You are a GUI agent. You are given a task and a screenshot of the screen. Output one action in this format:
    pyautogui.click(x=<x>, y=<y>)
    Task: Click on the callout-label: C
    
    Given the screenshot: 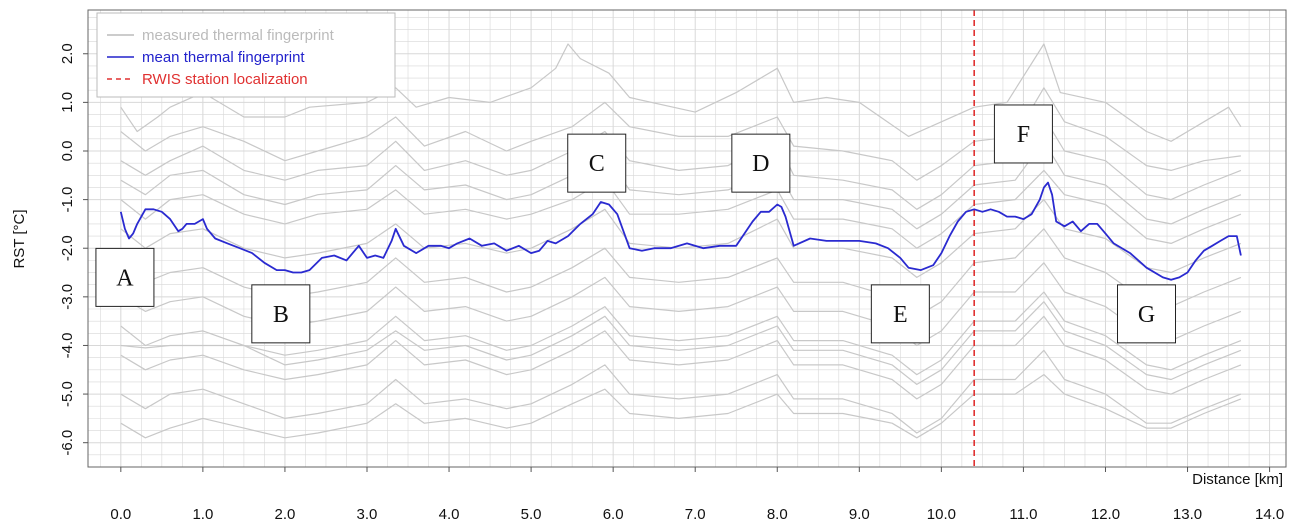 What is the action you would take?
    pyautogui.click(x=597, y=164)
    